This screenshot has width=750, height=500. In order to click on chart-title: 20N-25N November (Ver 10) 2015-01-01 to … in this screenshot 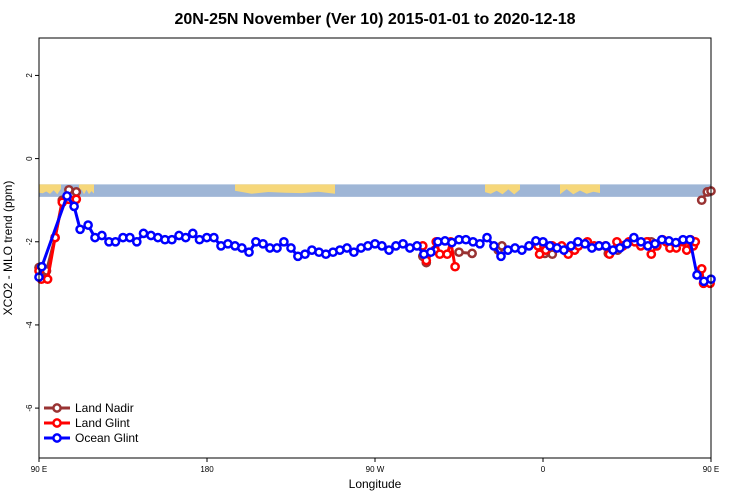, I will do `click(374, 19)`.